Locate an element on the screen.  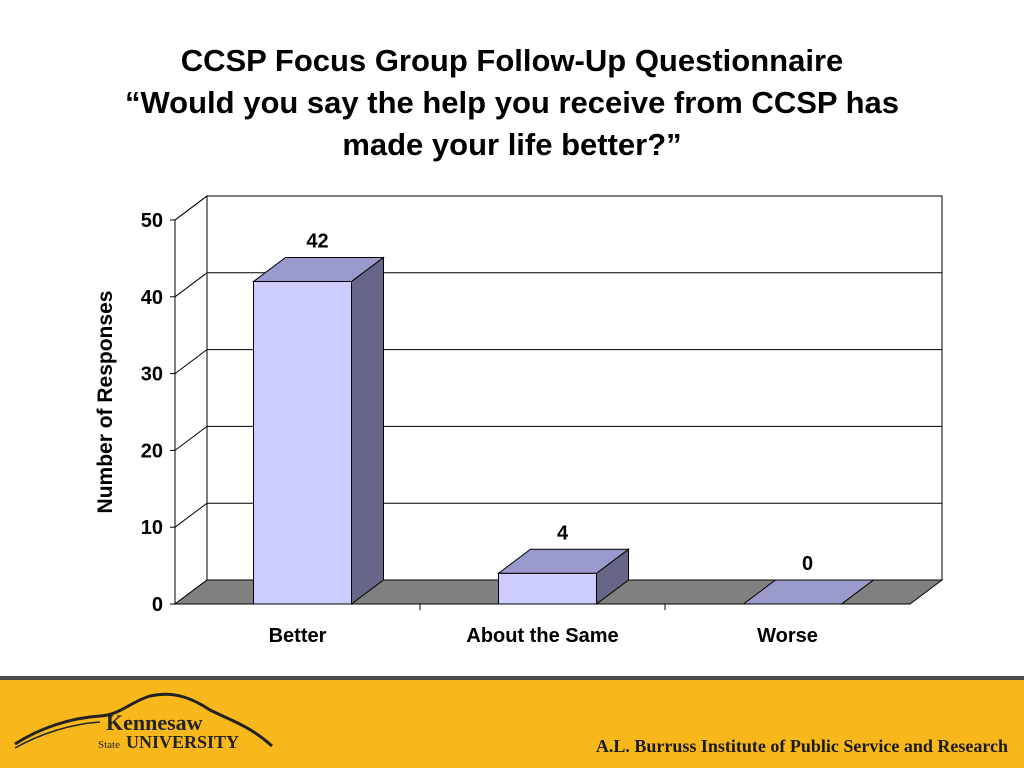
data-label: 0 is located at coordinates (807, 564).